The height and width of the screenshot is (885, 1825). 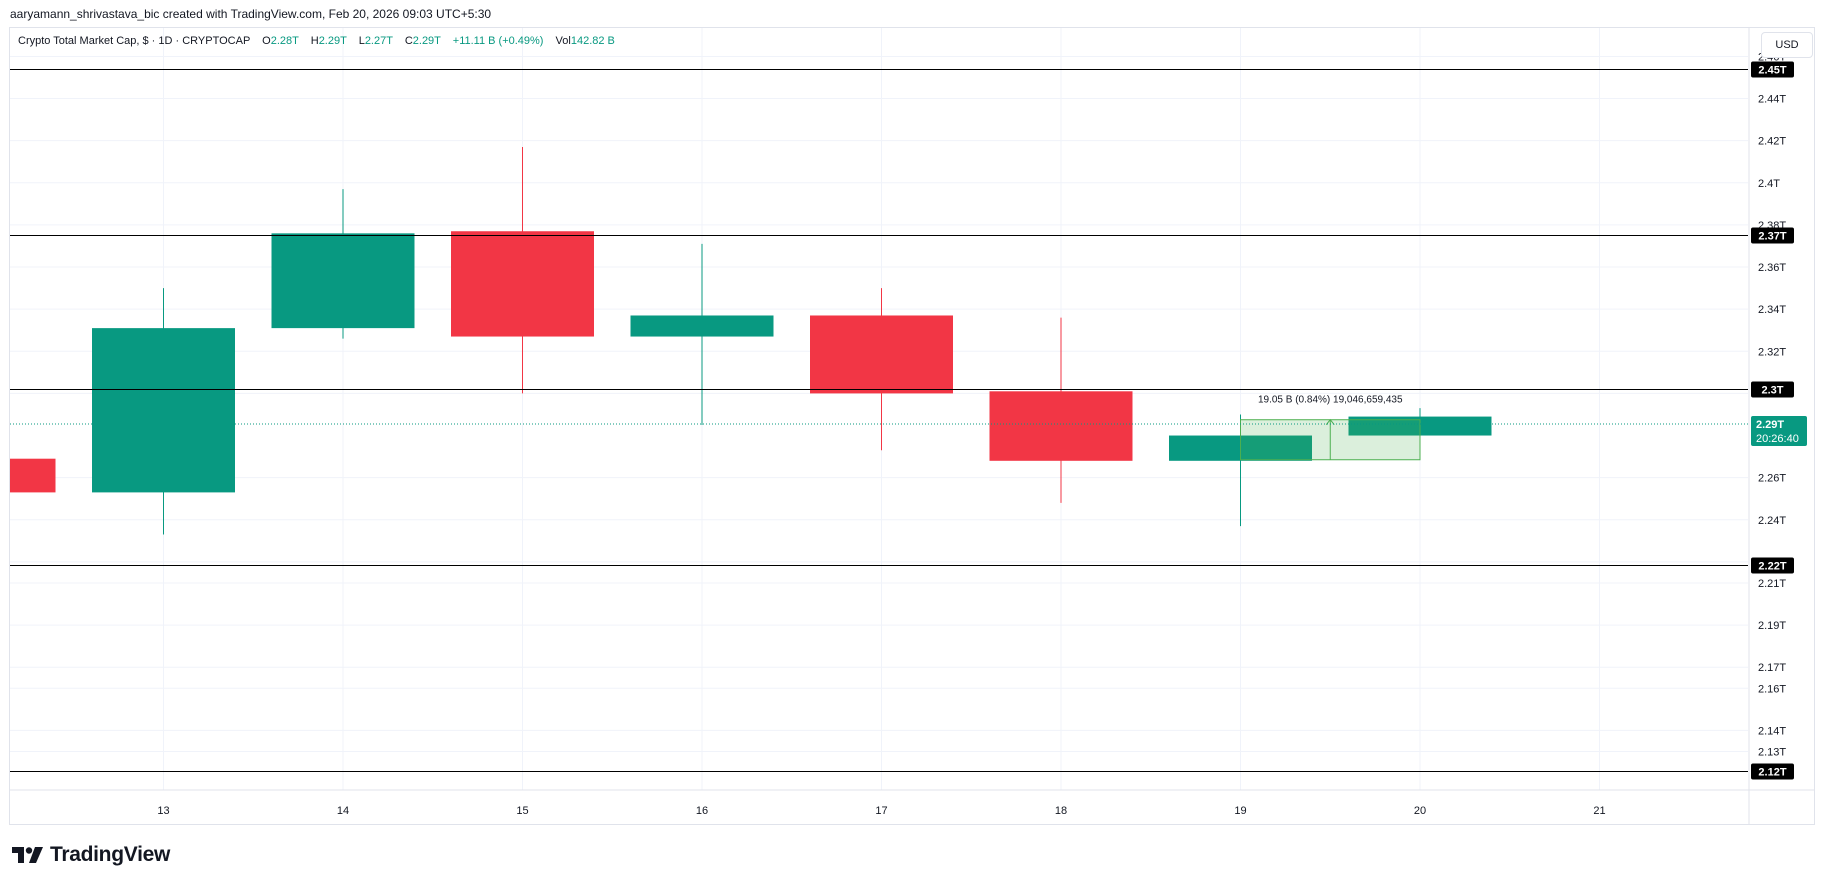 I want to click on horizontal-line-price-label: 2.3T, so click(x=1772, y=389).